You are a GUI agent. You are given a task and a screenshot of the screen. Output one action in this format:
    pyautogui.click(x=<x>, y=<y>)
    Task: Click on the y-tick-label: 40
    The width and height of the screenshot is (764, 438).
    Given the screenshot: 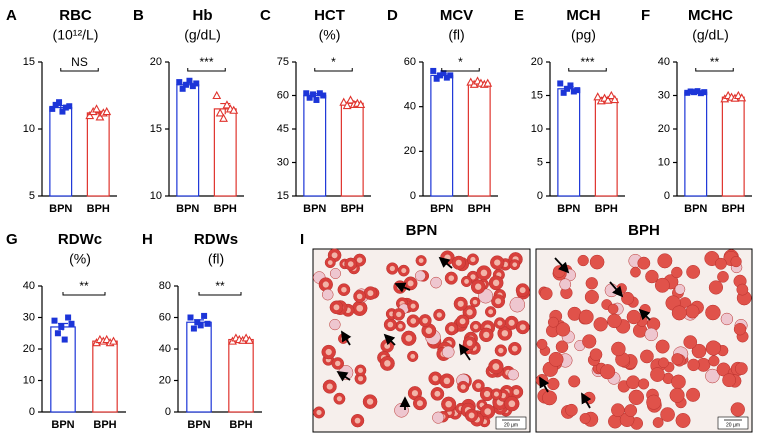 What is the action you would take?
    pyautogui.click(x=165, y=349)
    